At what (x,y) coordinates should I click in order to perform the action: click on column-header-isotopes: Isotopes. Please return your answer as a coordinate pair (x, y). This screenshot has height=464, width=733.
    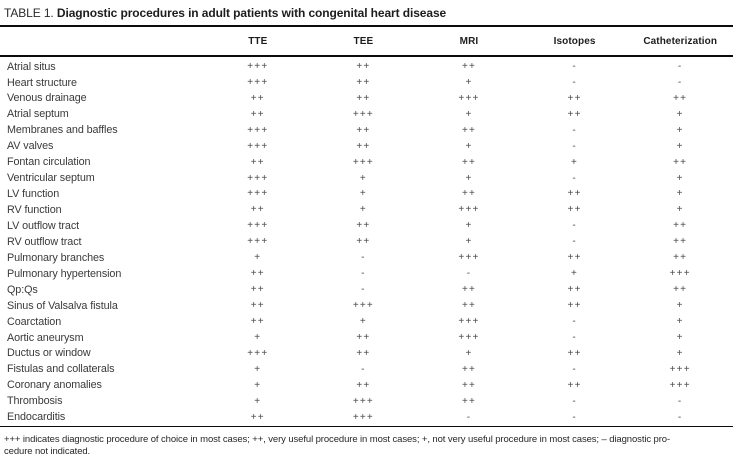
    Looking at the image, I should click on (574, 41).